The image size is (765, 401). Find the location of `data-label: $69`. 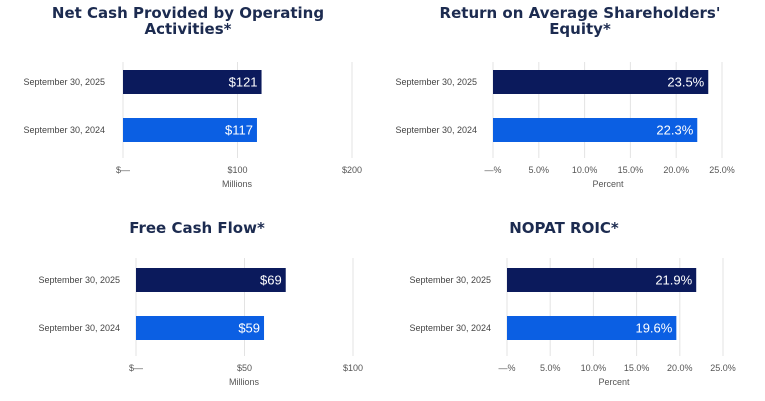

data-label: $69 is located at coordinates (271, 280).